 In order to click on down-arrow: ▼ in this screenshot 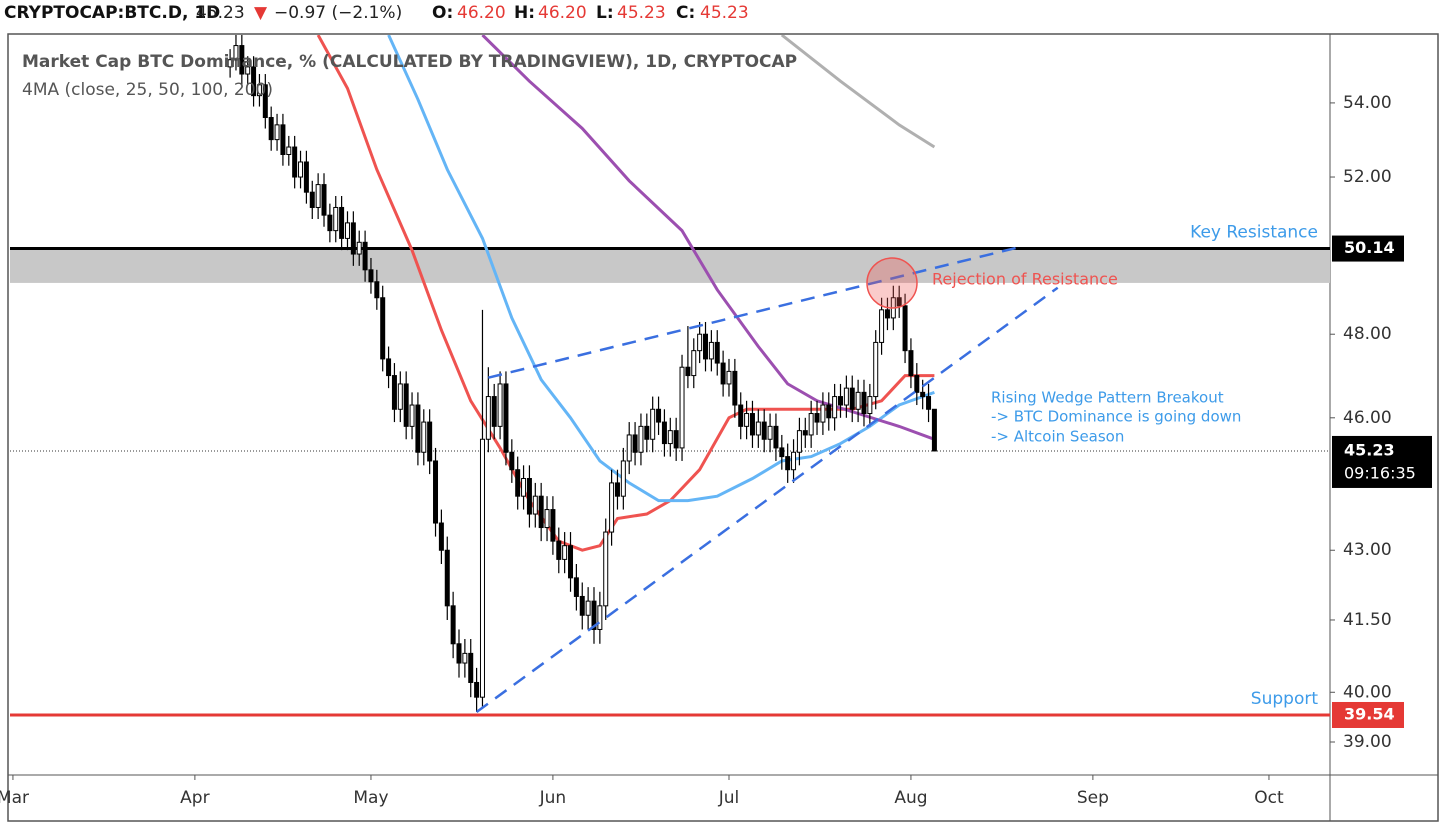, I will do `click(261, 13)`.